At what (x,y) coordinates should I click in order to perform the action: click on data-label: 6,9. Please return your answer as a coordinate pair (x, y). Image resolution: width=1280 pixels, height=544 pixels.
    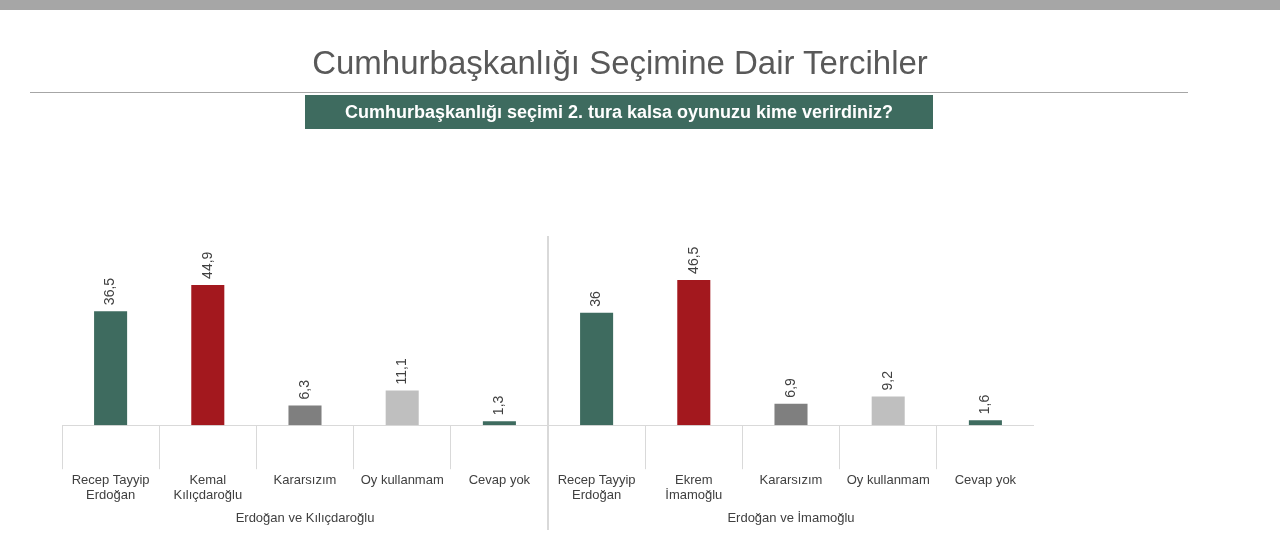
    Looking at the image, I should click on (789, 387).